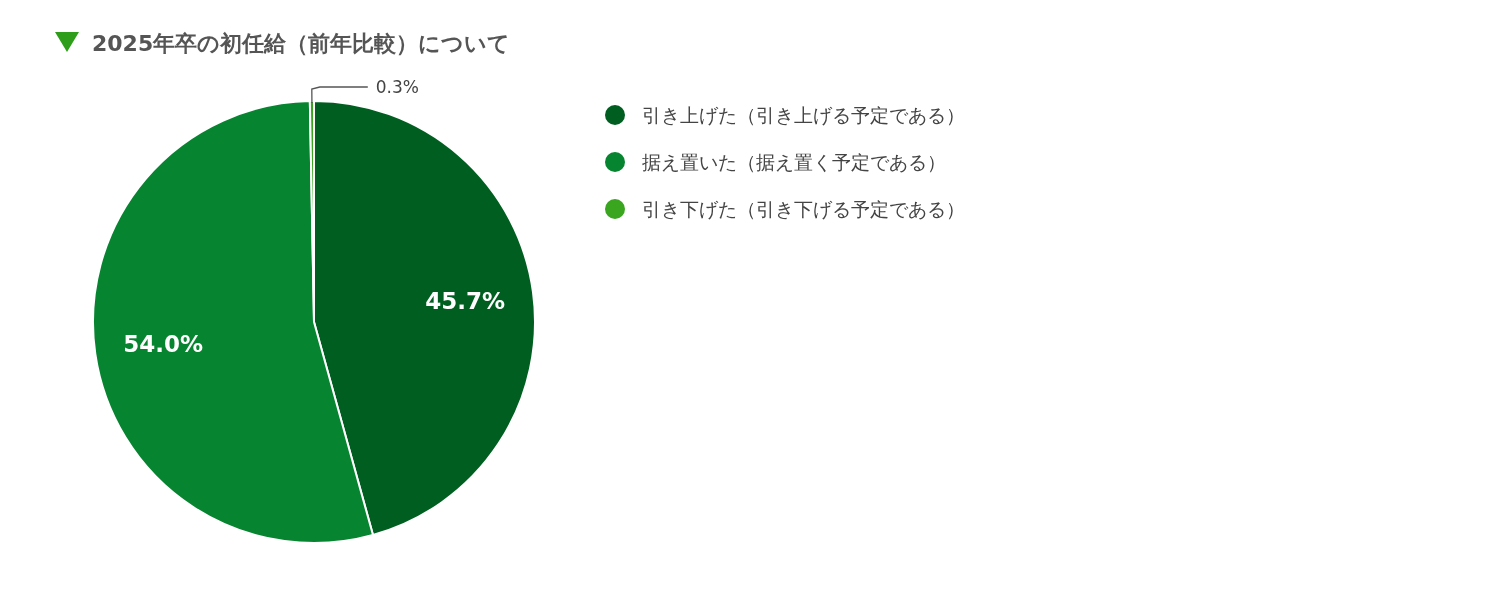 The height and width of the screenshot is (608, 1486). I want to click on legend-label: 引き上げた（引き上げる予定である）, so click(803, 115).